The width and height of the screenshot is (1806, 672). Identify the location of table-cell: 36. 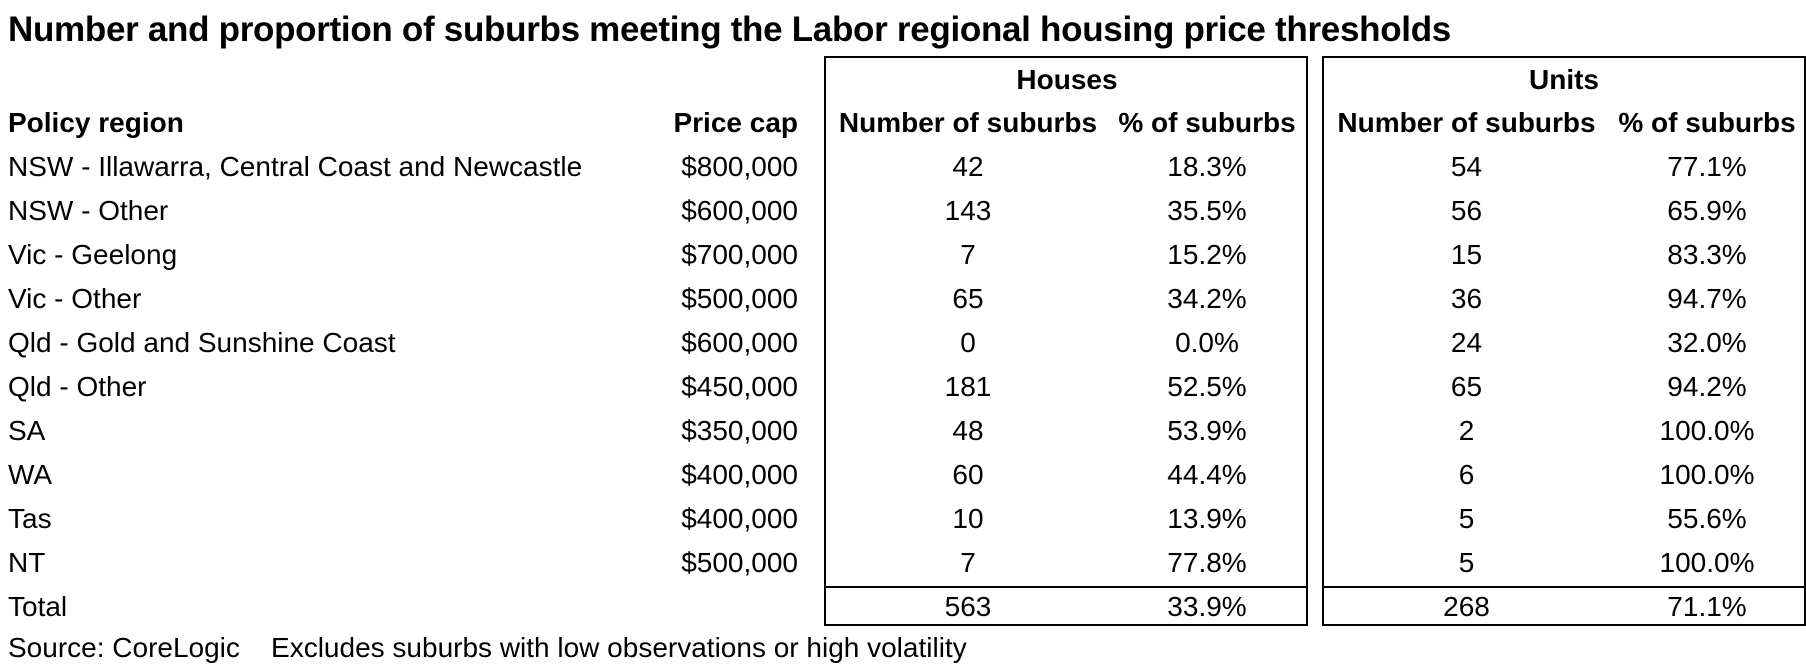
(1466, 298).